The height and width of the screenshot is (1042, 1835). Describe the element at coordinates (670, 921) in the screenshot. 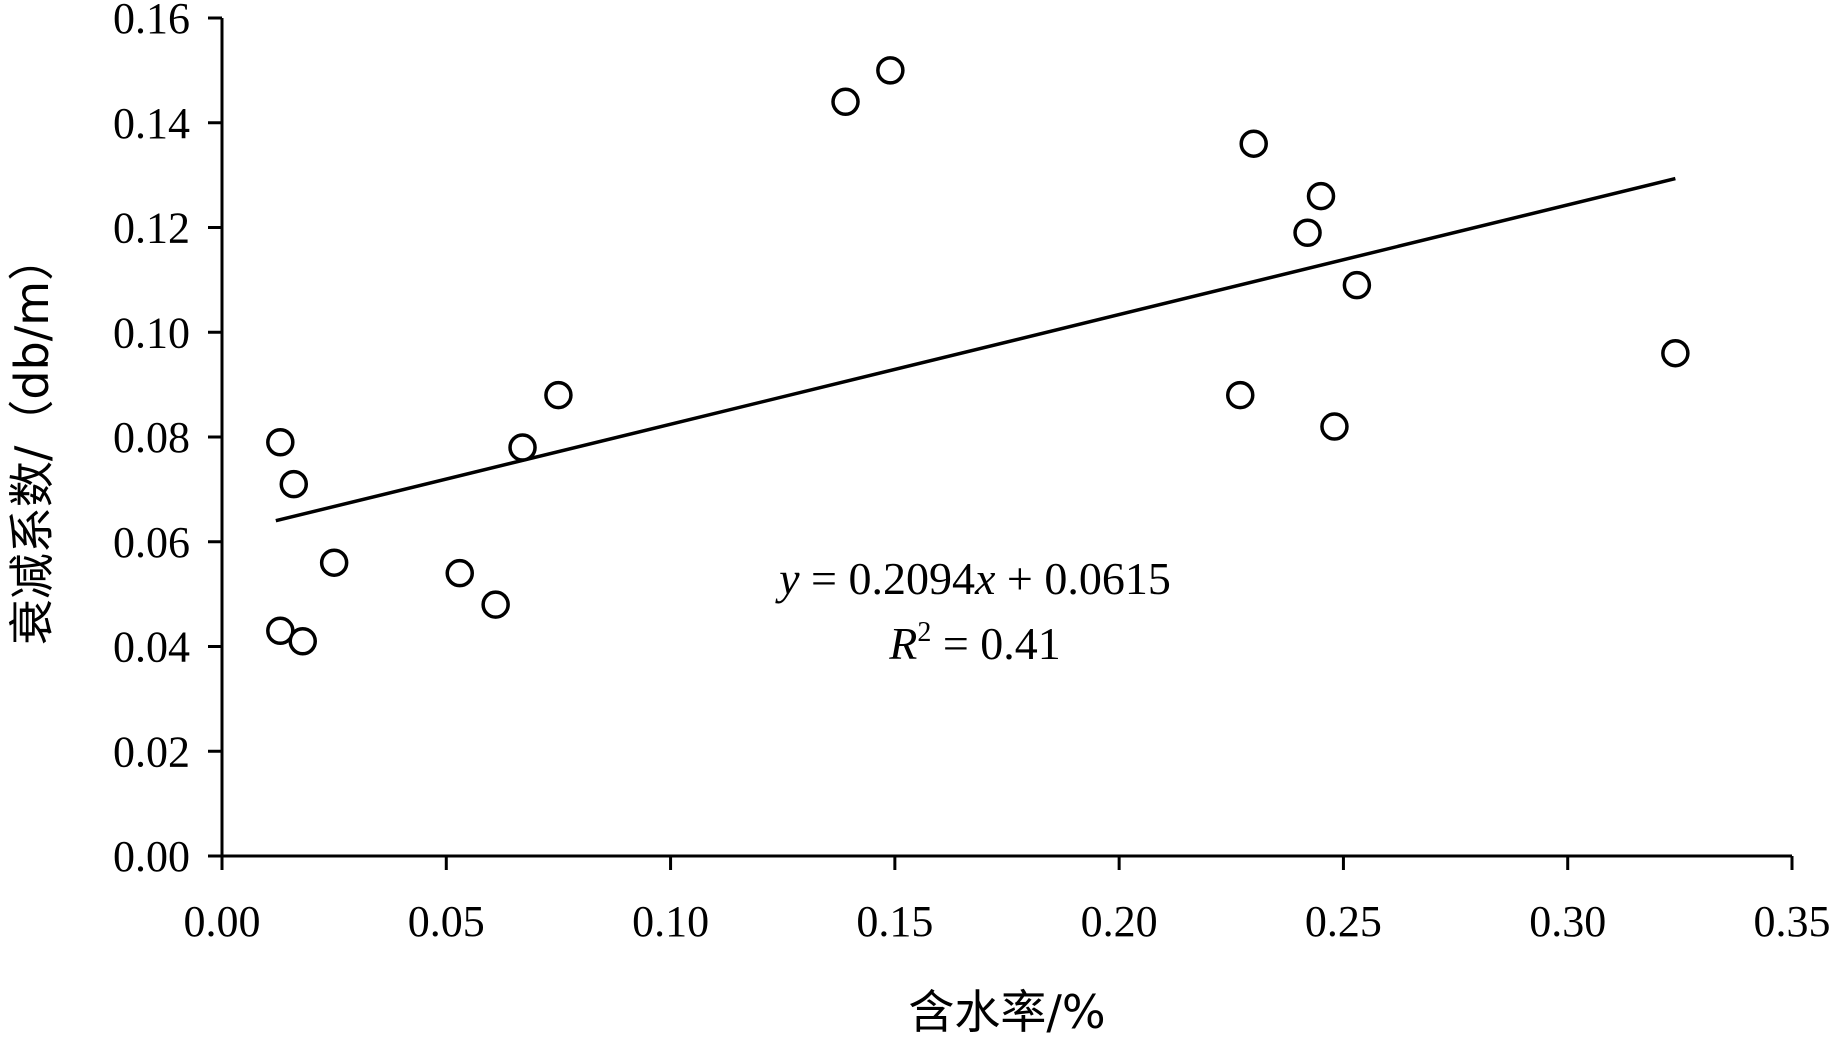

I see `x-tick-label: 0.10` at that location.